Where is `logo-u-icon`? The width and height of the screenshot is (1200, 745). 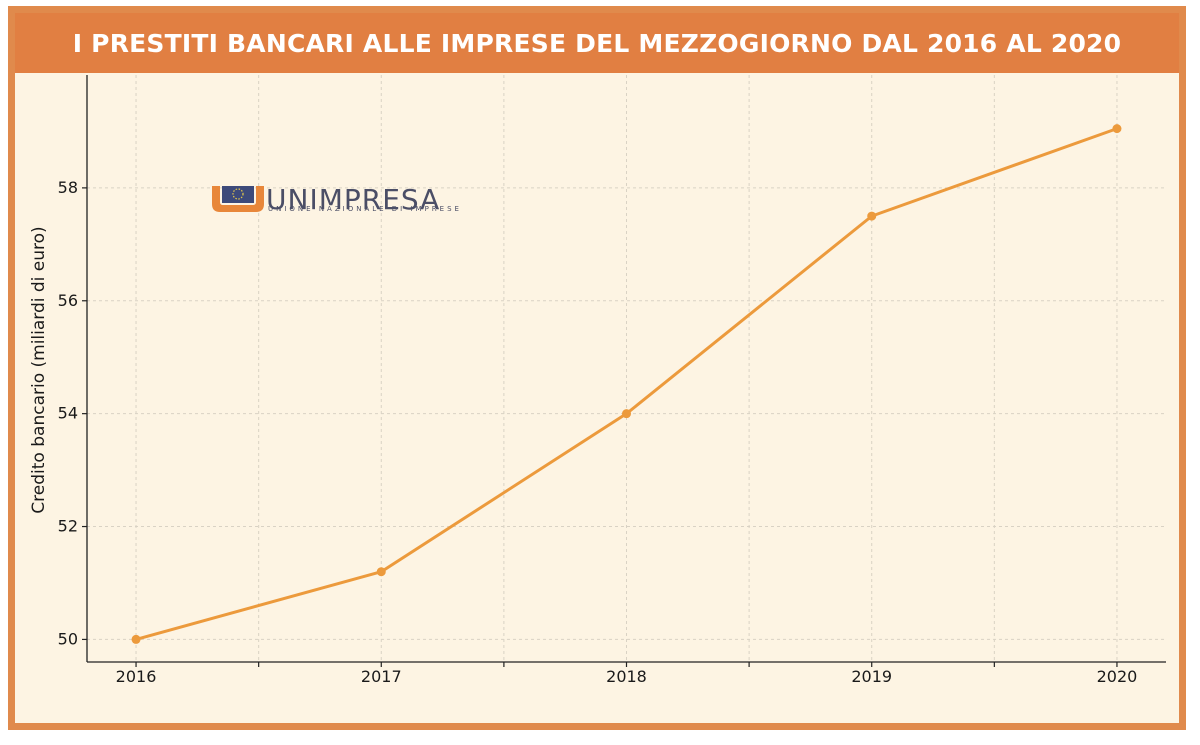 logo-u-icon is located at coordinates (238, 199).